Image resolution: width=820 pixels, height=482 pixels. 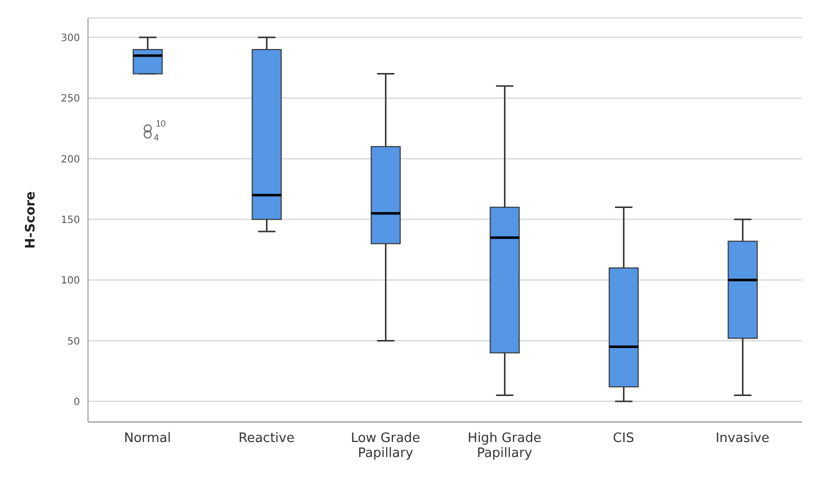 I want to click on annotation: 4, so click(x=156, y=137).